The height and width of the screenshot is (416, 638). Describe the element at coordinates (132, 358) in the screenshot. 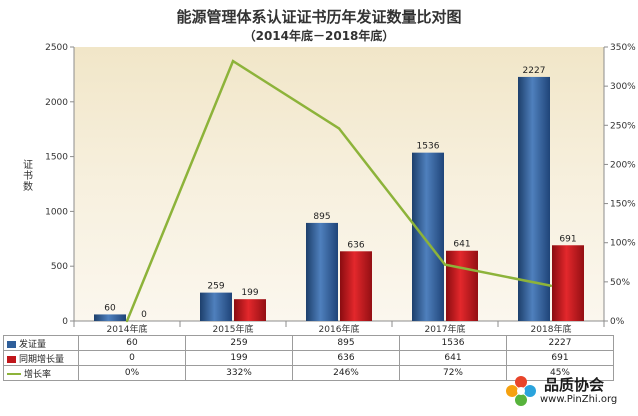

I see `table-cell: 0` at that location.